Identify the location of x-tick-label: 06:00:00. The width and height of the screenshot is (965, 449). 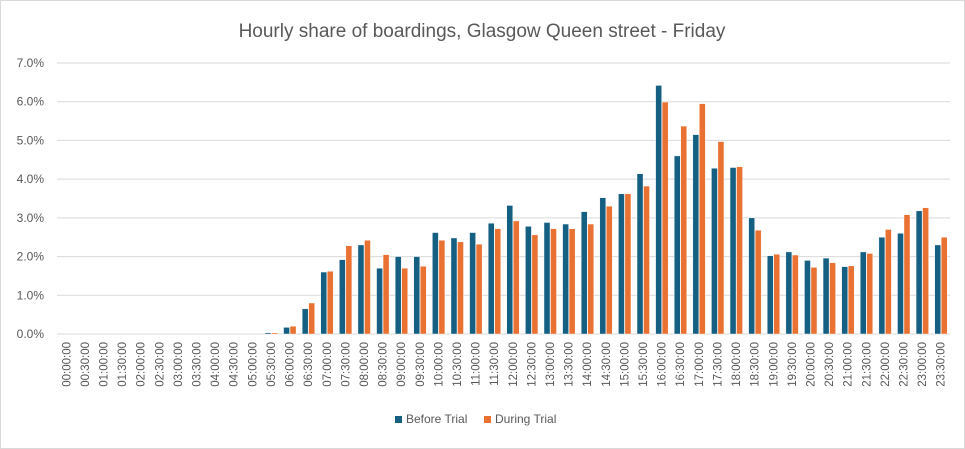
(291, 364).